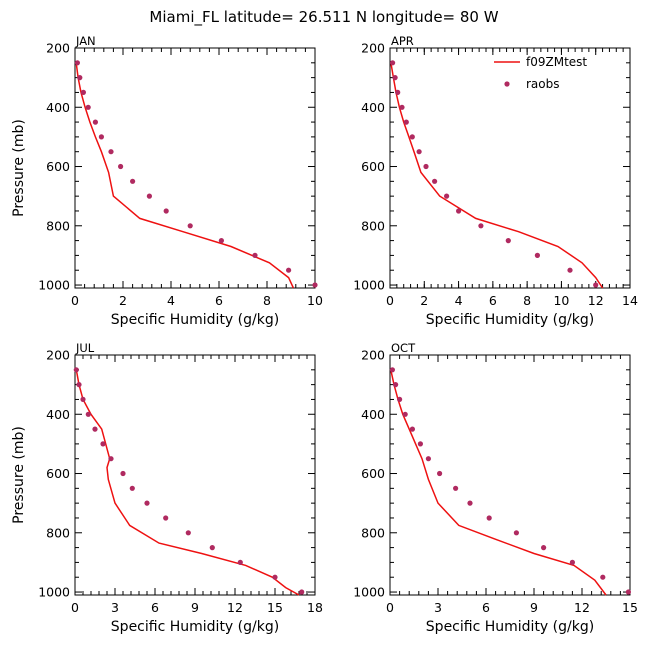 Image resolution: width=648 pixels, height=648 pixels. I want to click on x-tick-label: 18, so click(315, 607).